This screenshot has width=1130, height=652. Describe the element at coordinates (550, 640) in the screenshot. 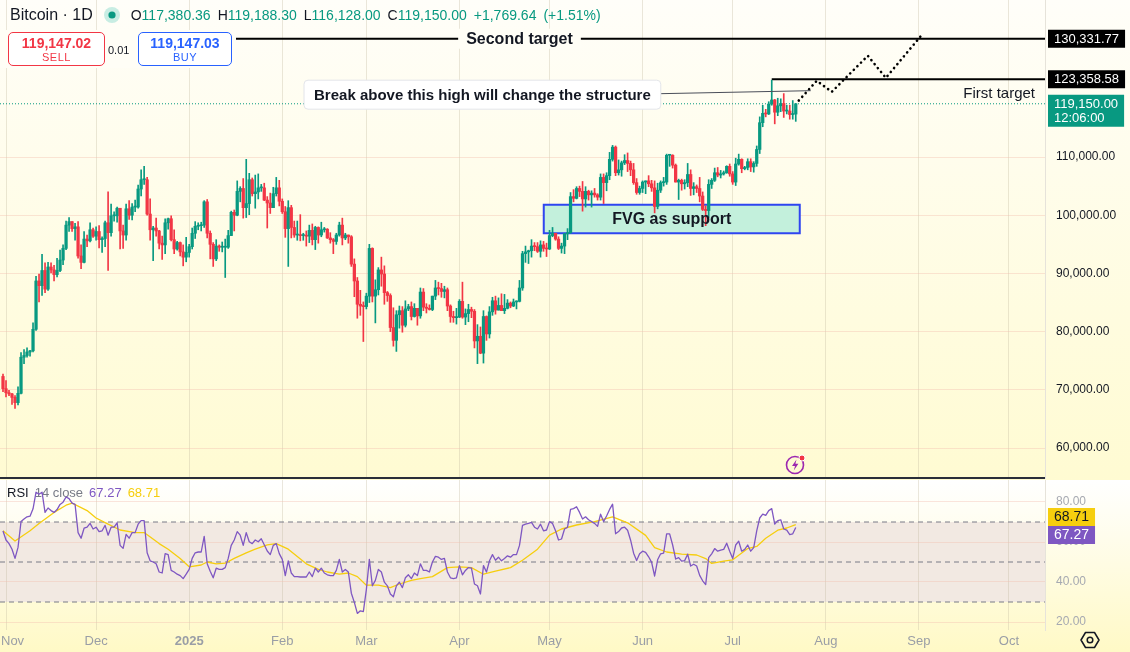

I see `x-tick-label: May` at that location.